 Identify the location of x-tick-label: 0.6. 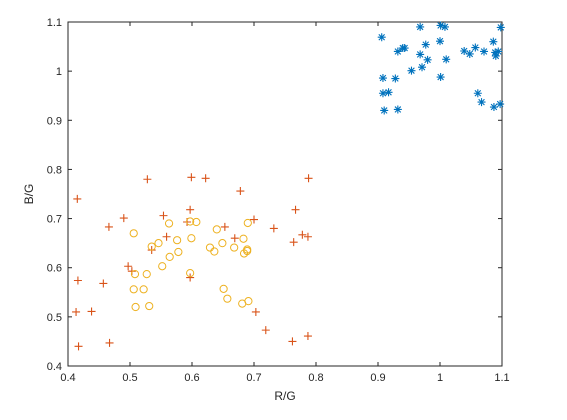
(191, 378).